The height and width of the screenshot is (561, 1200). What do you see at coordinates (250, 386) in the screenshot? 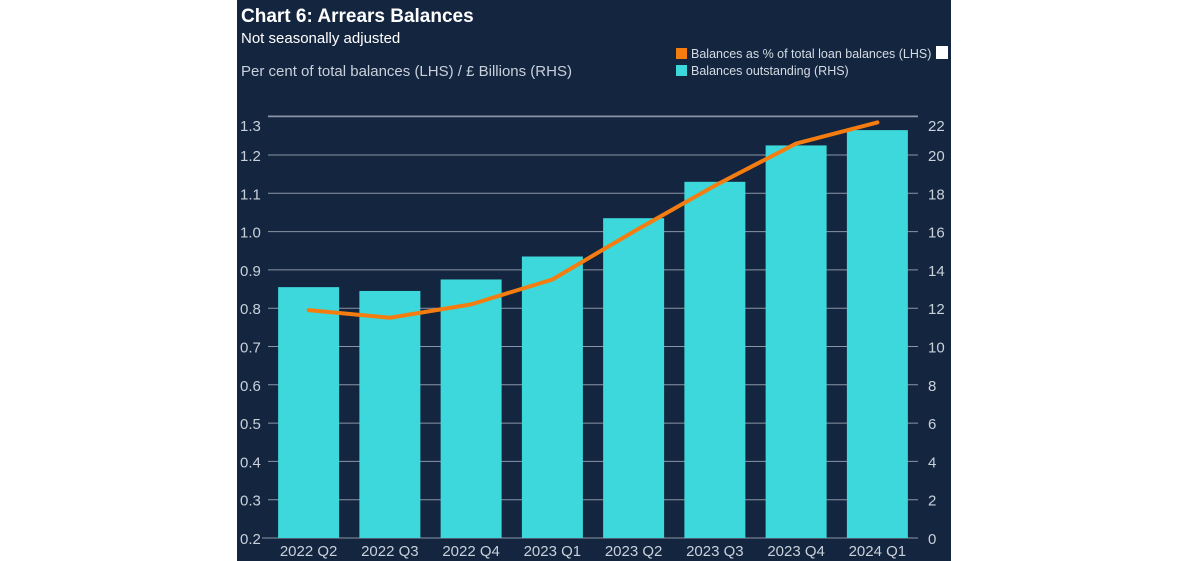
I see `y-left-tick-label: 0.6` at bounding box center [250, 386].